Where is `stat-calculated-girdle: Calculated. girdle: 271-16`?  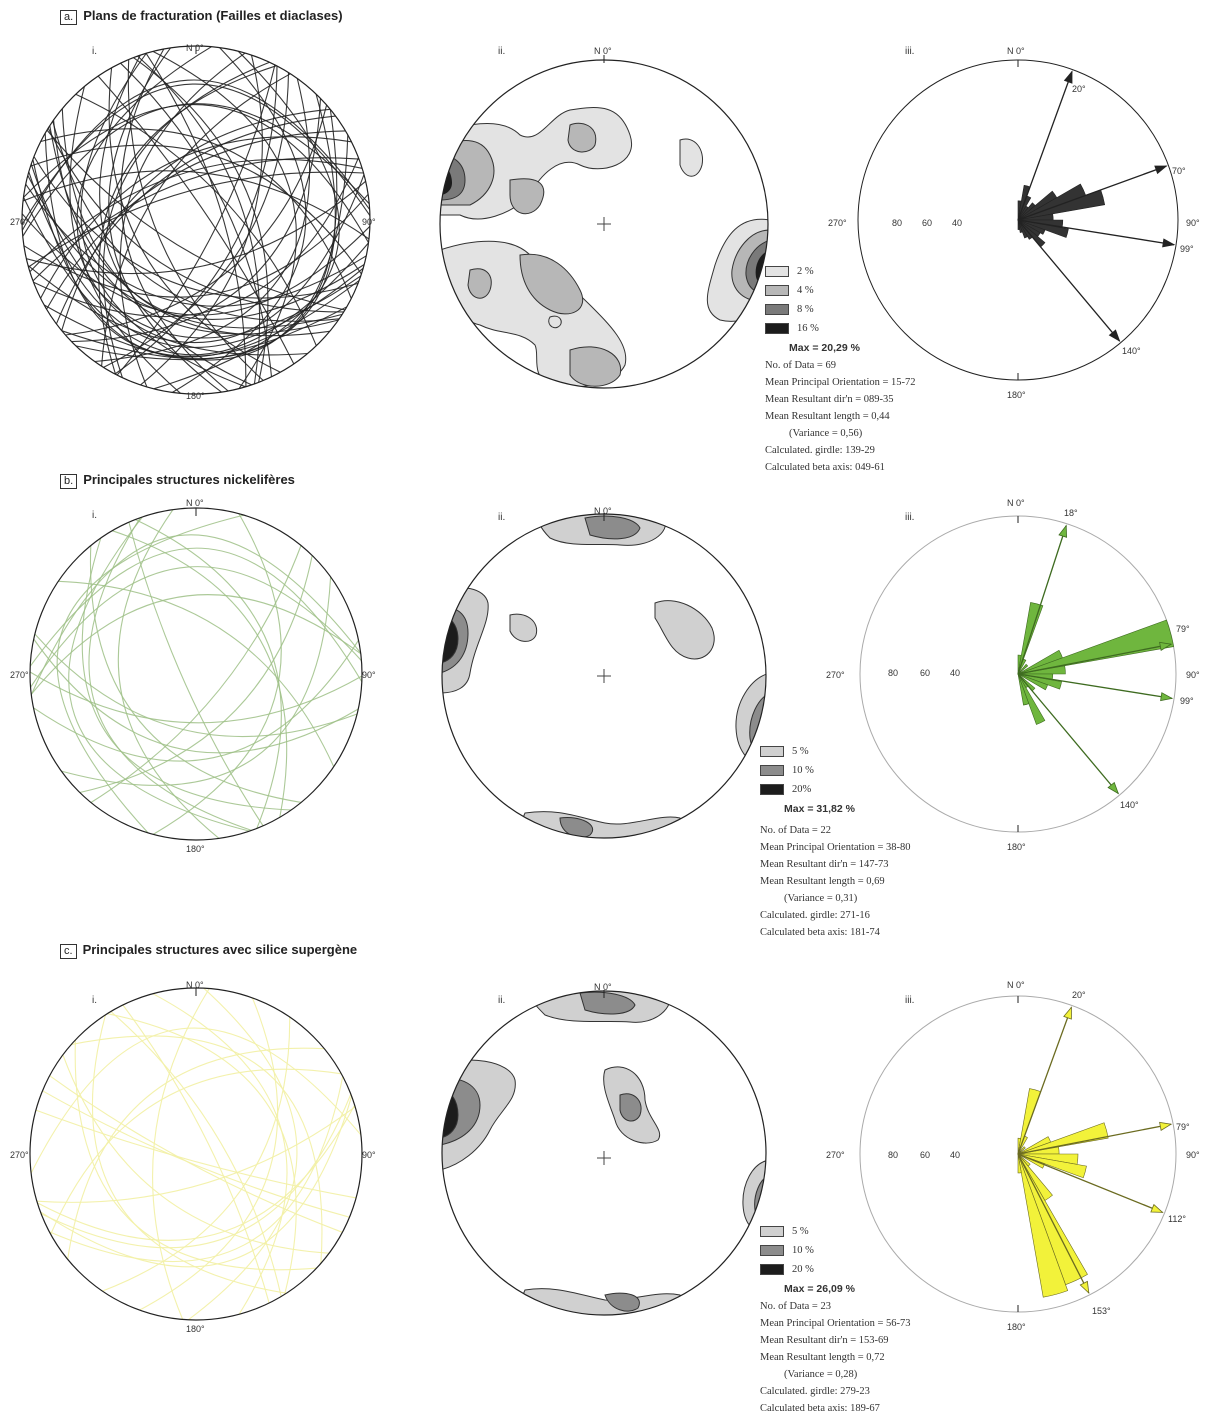
stat-calculated-girdle: Calculated. girdle: 271-16 is located at coordinates (815, 915).